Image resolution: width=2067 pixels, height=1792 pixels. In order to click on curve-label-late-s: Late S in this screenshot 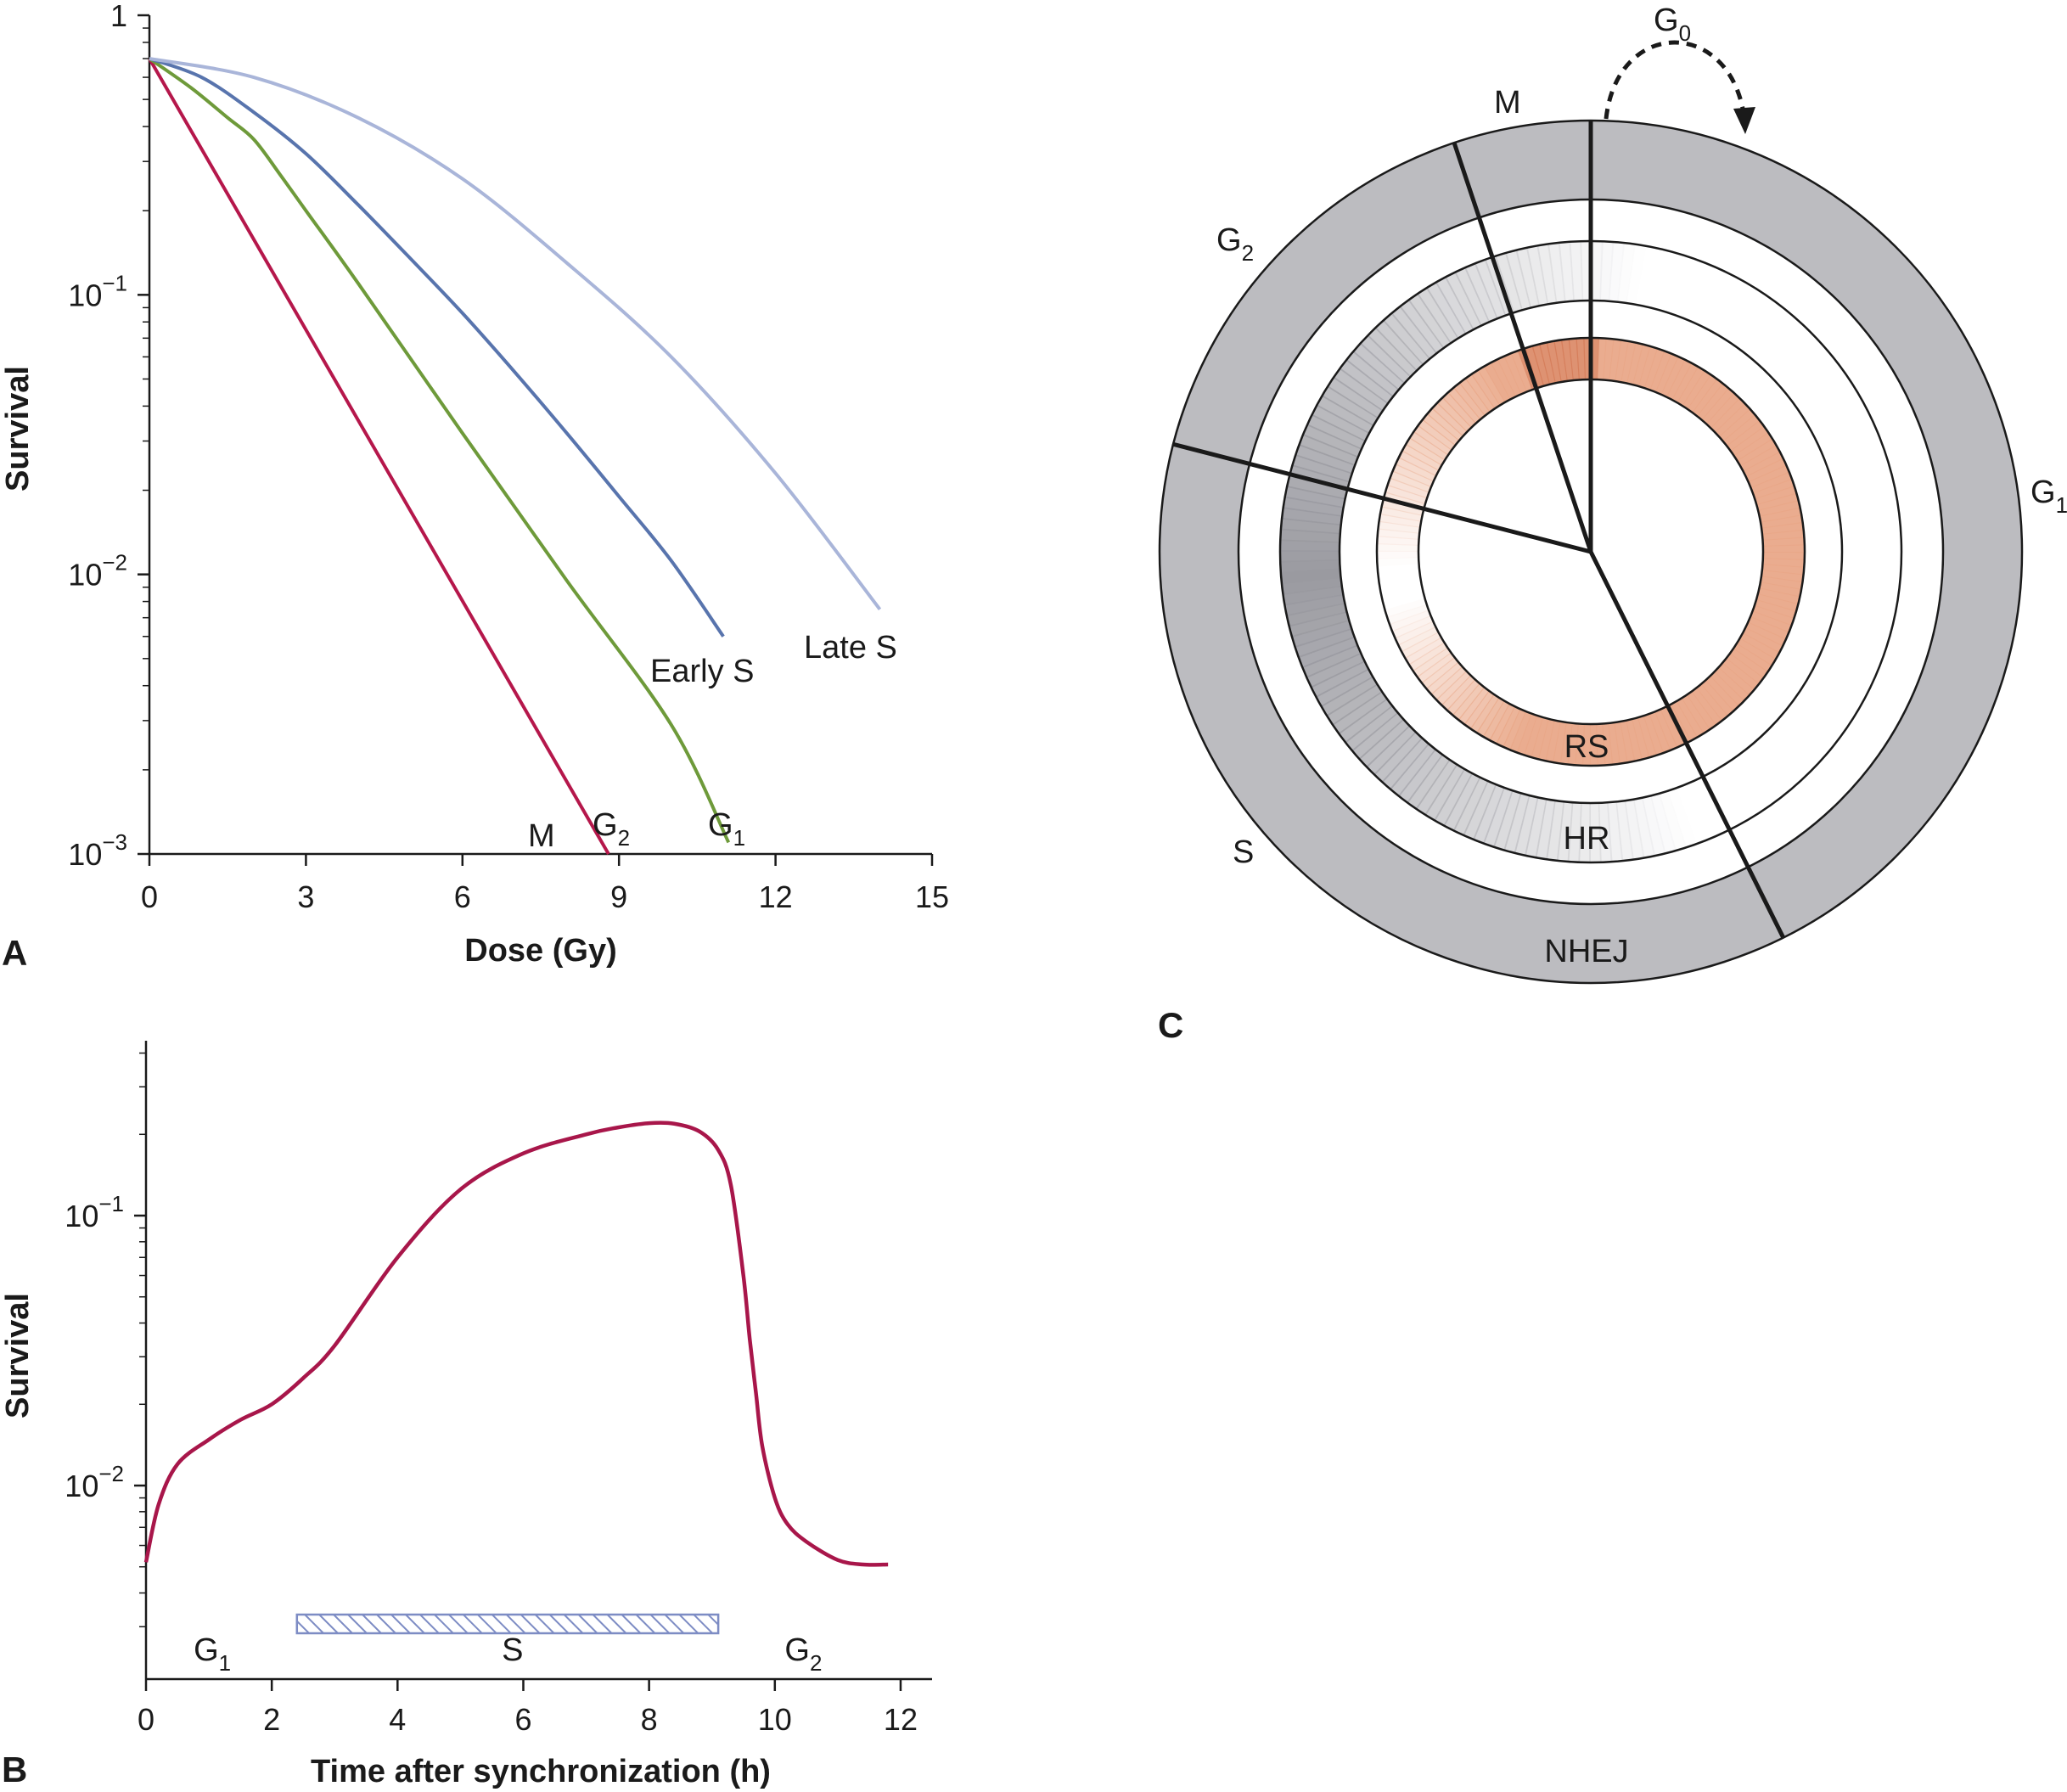, I will do `click(850, 648)`.